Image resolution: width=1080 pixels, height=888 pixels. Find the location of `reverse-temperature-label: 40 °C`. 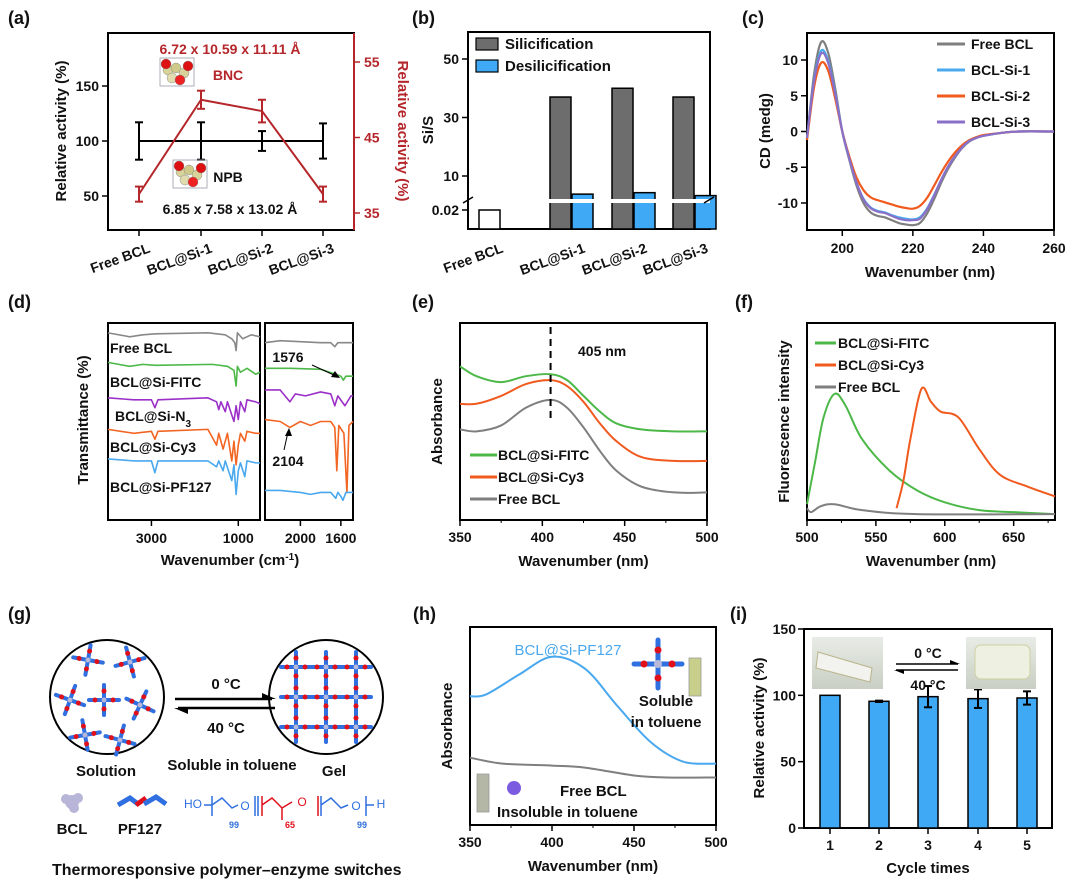

reverse-temperature-label: 40 °C is located at coordinates (226, 728).